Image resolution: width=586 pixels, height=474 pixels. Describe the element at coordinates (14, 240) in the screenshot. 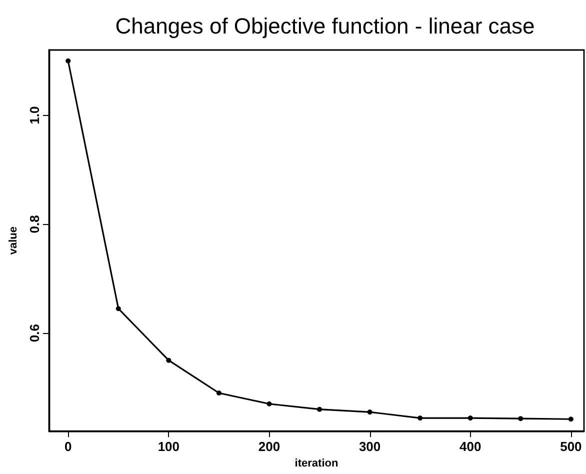

I see `y-axis-title: value` at that location.